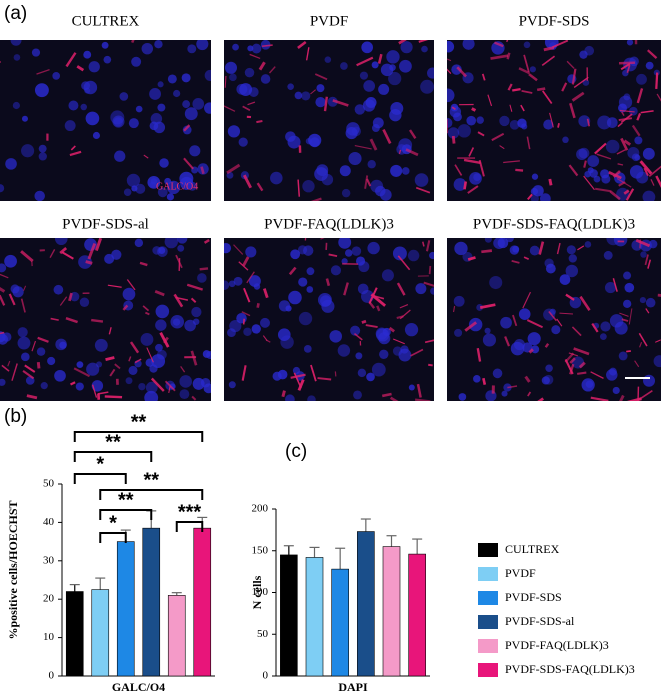 The image size is (661, 696). I want to click on image-caption: PVDF-SDS, so click(554, 21).